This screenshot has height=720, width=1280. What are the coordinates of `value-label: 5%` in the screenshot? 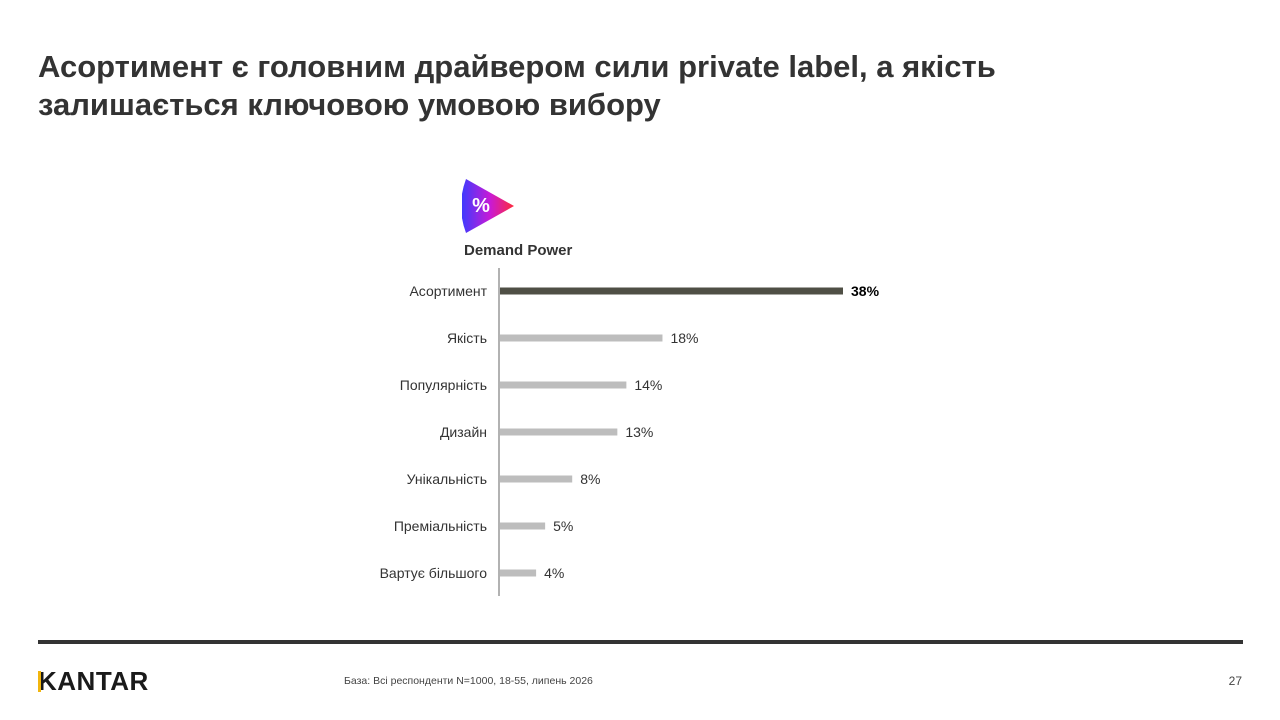 It's located at (563, 526).